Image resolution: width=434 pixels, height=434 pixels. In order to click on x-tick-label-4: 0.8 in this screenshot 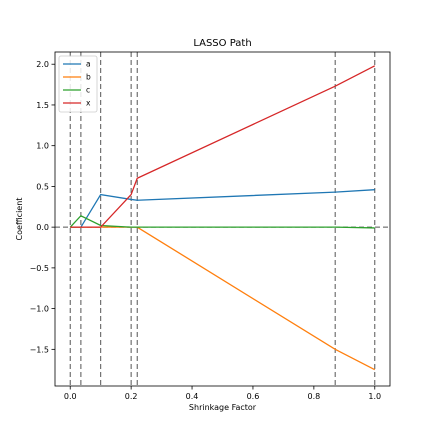, I will do `click(313, 396)`.